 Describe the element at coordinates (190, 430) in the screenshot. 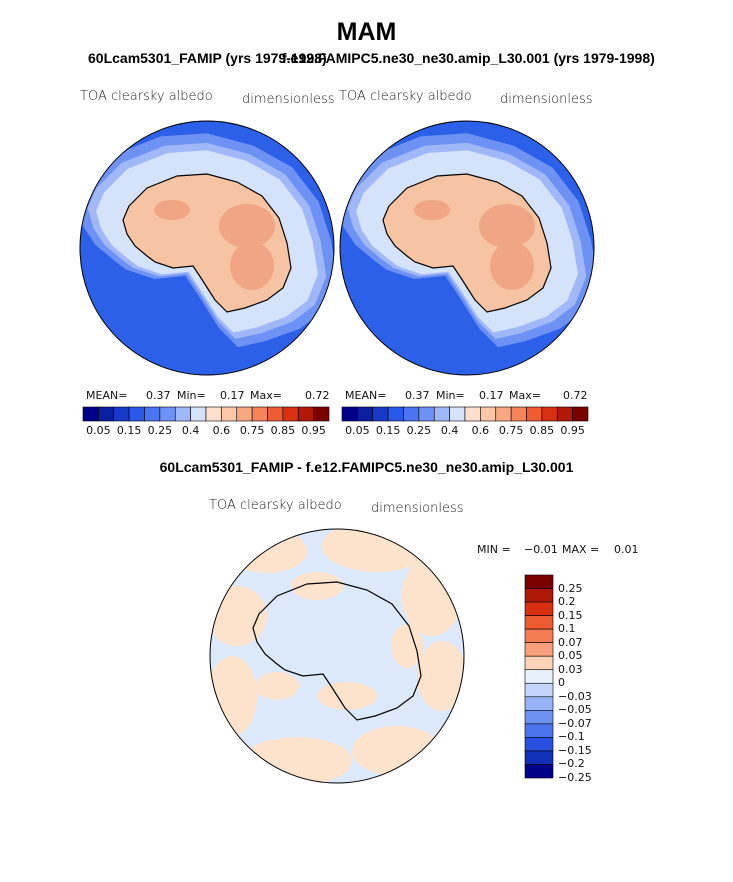

I see `panel-1-colorbar-tick-label: 0.4` at that location.